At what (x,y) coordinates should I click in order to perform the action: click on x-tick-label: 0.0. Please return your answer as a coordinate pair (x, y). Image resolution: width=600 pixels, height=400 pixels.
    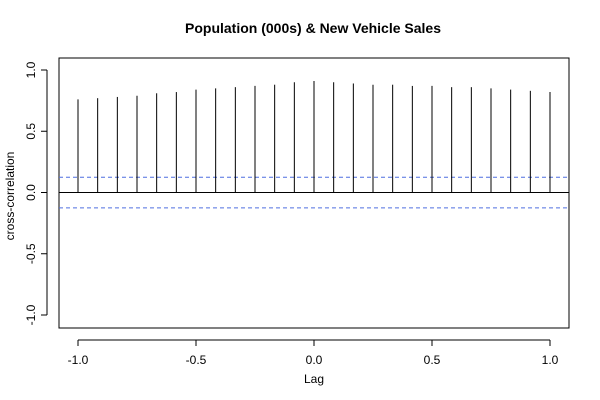
    Looking at the image, I should click on (314, 360).